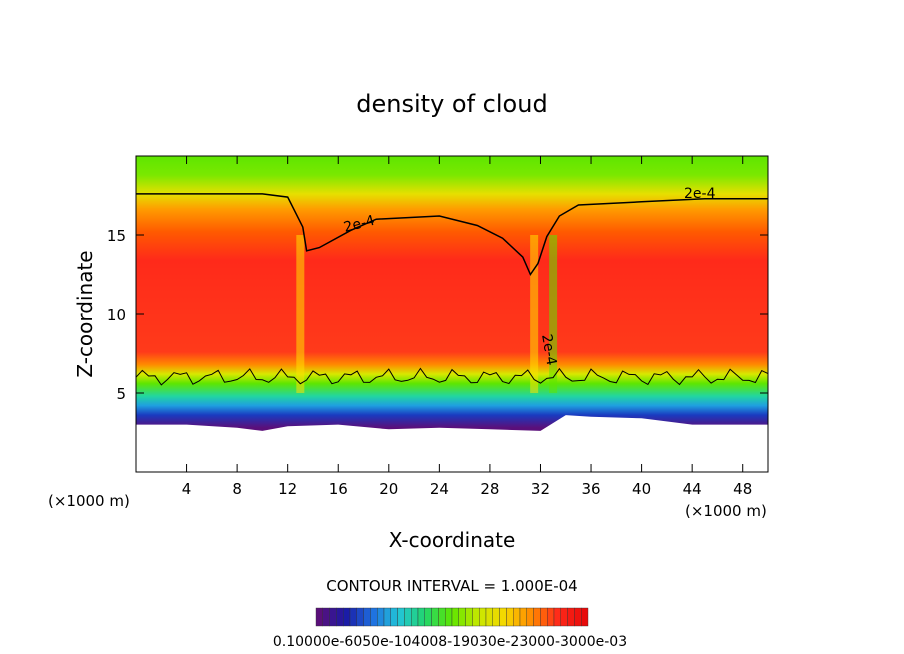  I want to click on x-tick-label: 12, so click(287, 489).